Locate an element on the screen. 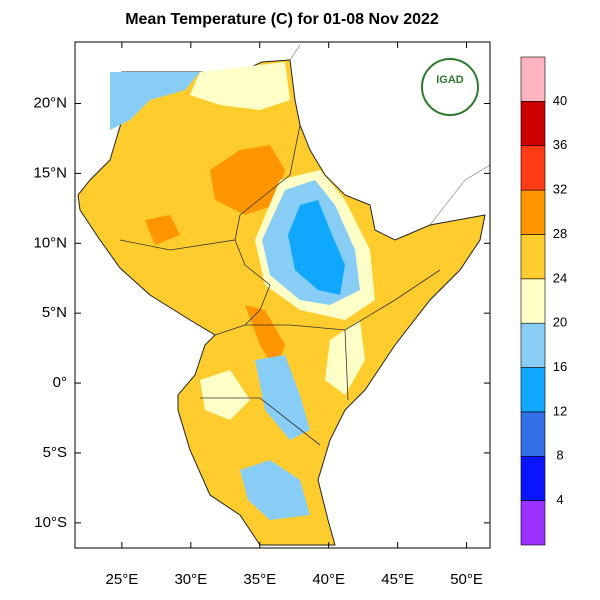  cold-area is located at coordinates (316, 247).